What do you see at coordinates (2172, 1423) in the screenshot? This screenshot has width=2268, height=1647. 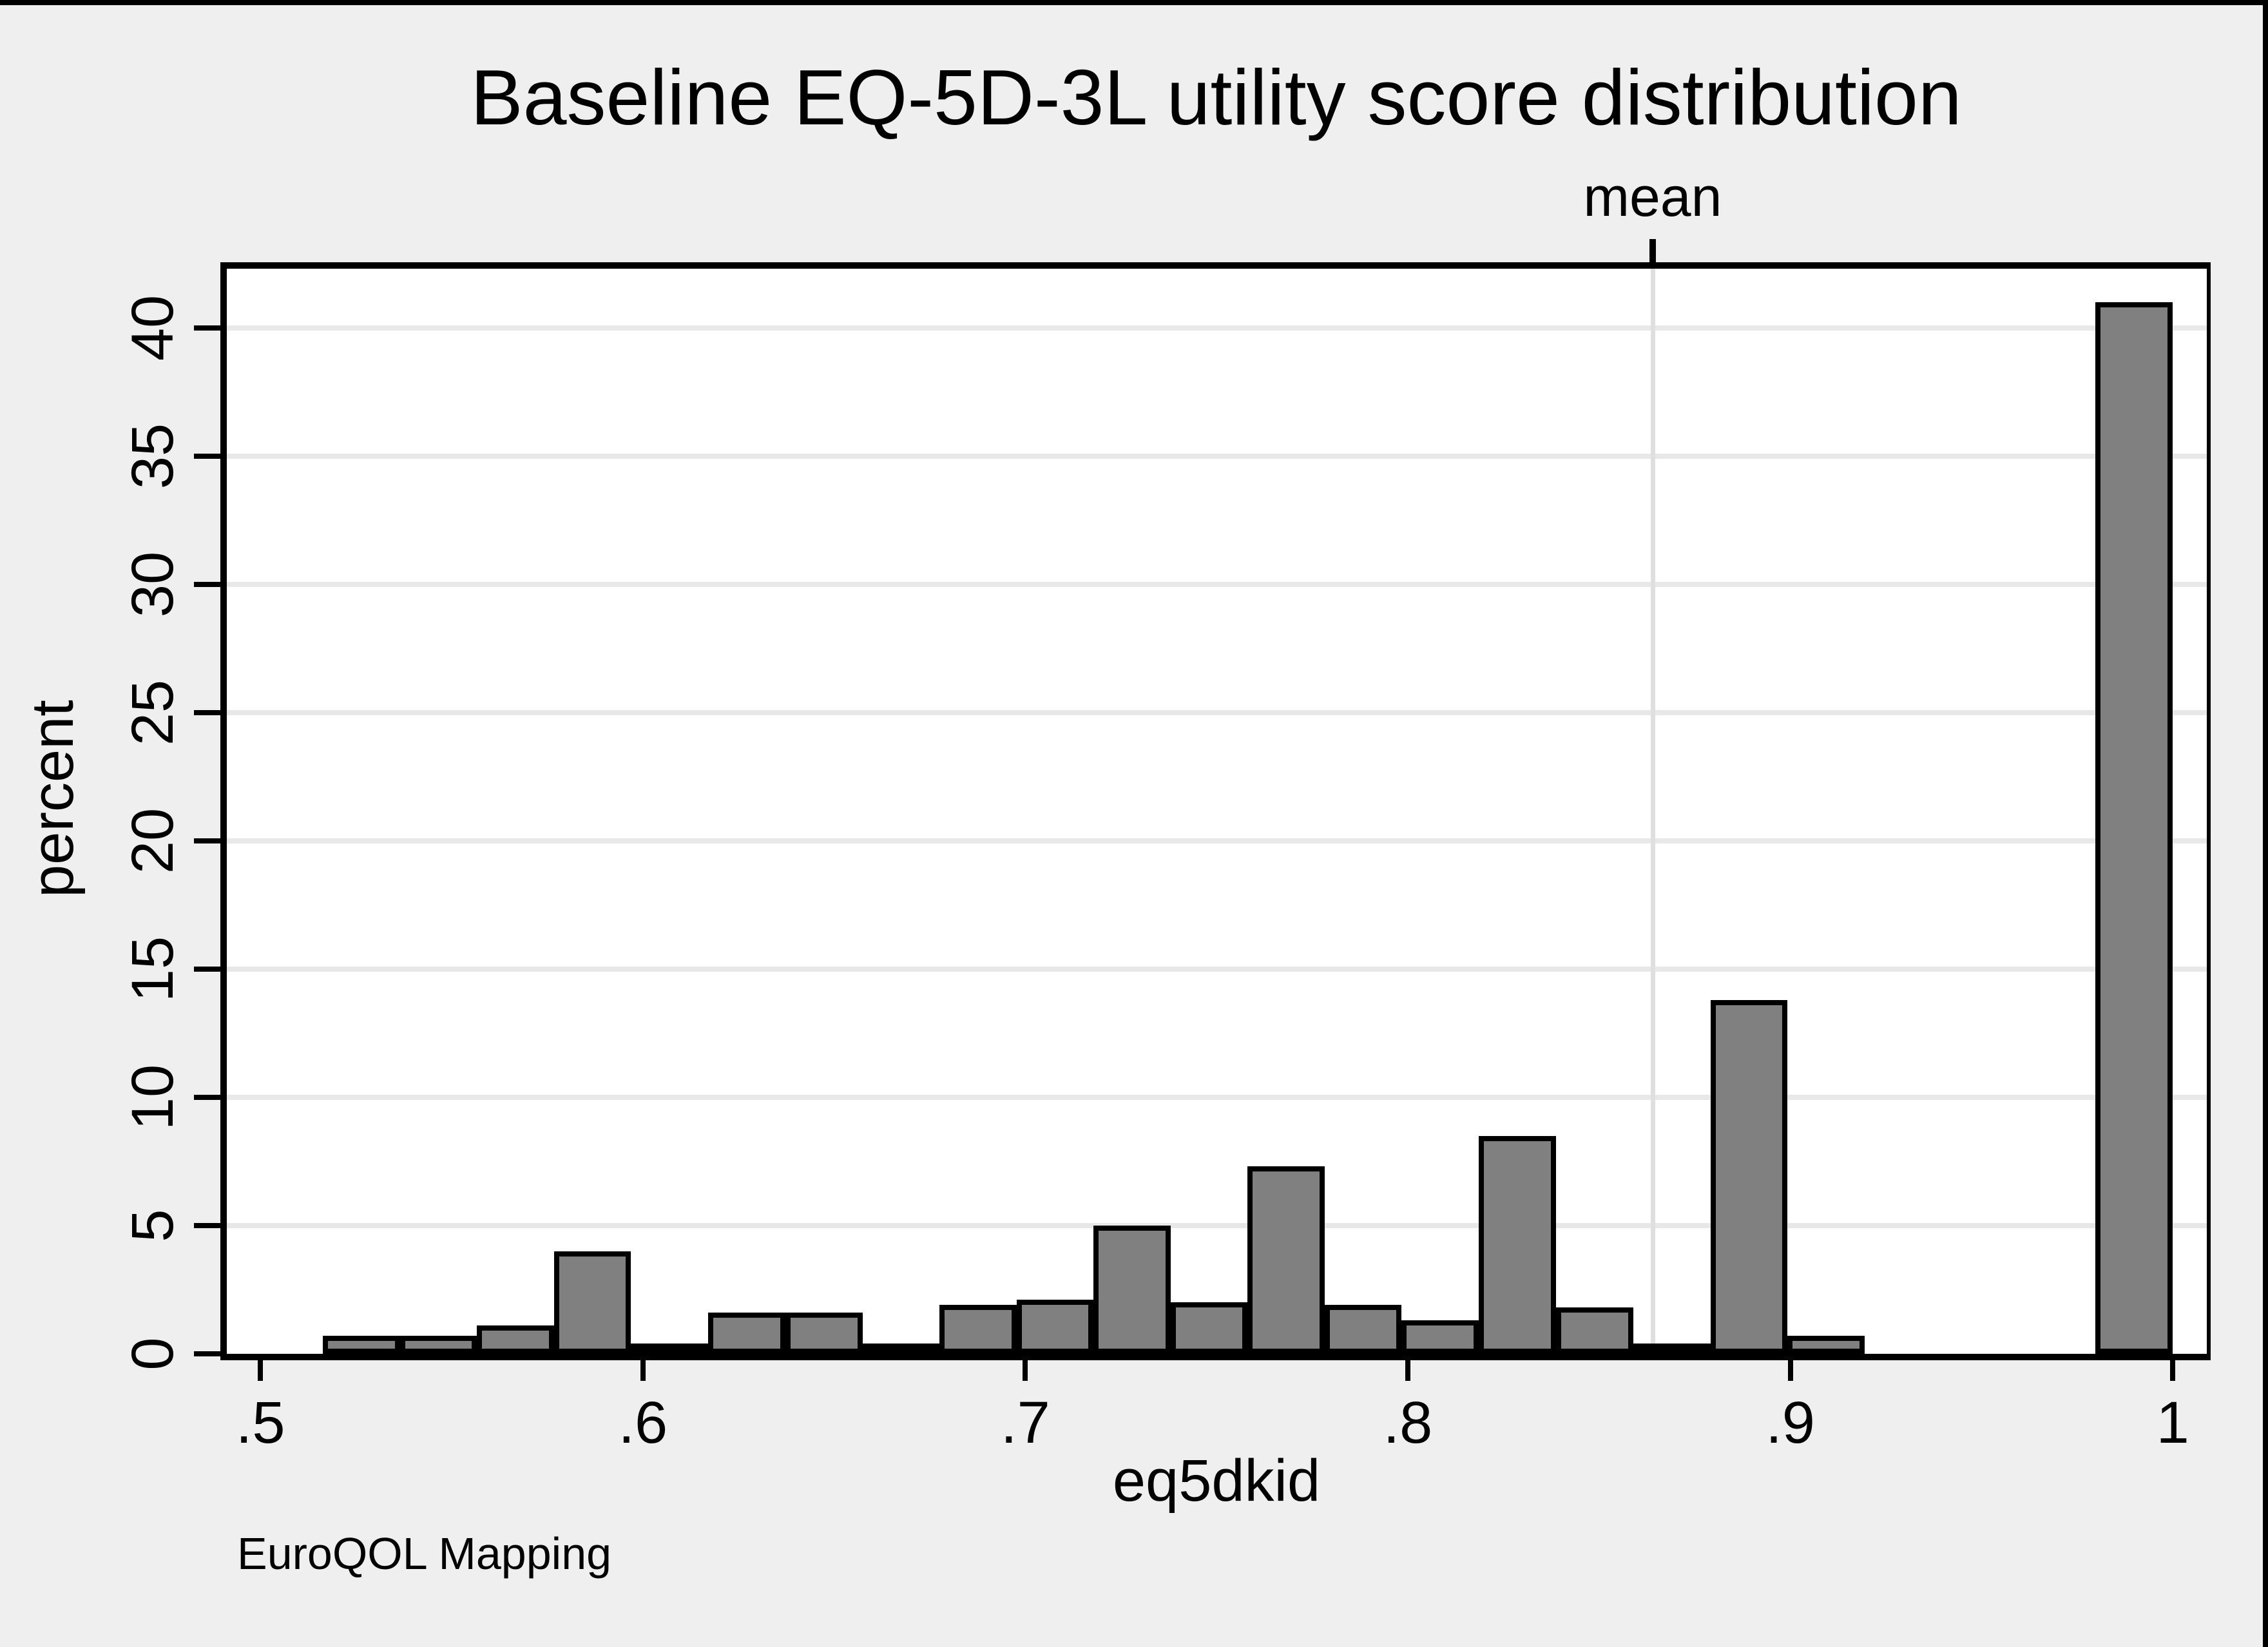 I see `x-tick-label: 1` at bounding box center [2172, 1423].